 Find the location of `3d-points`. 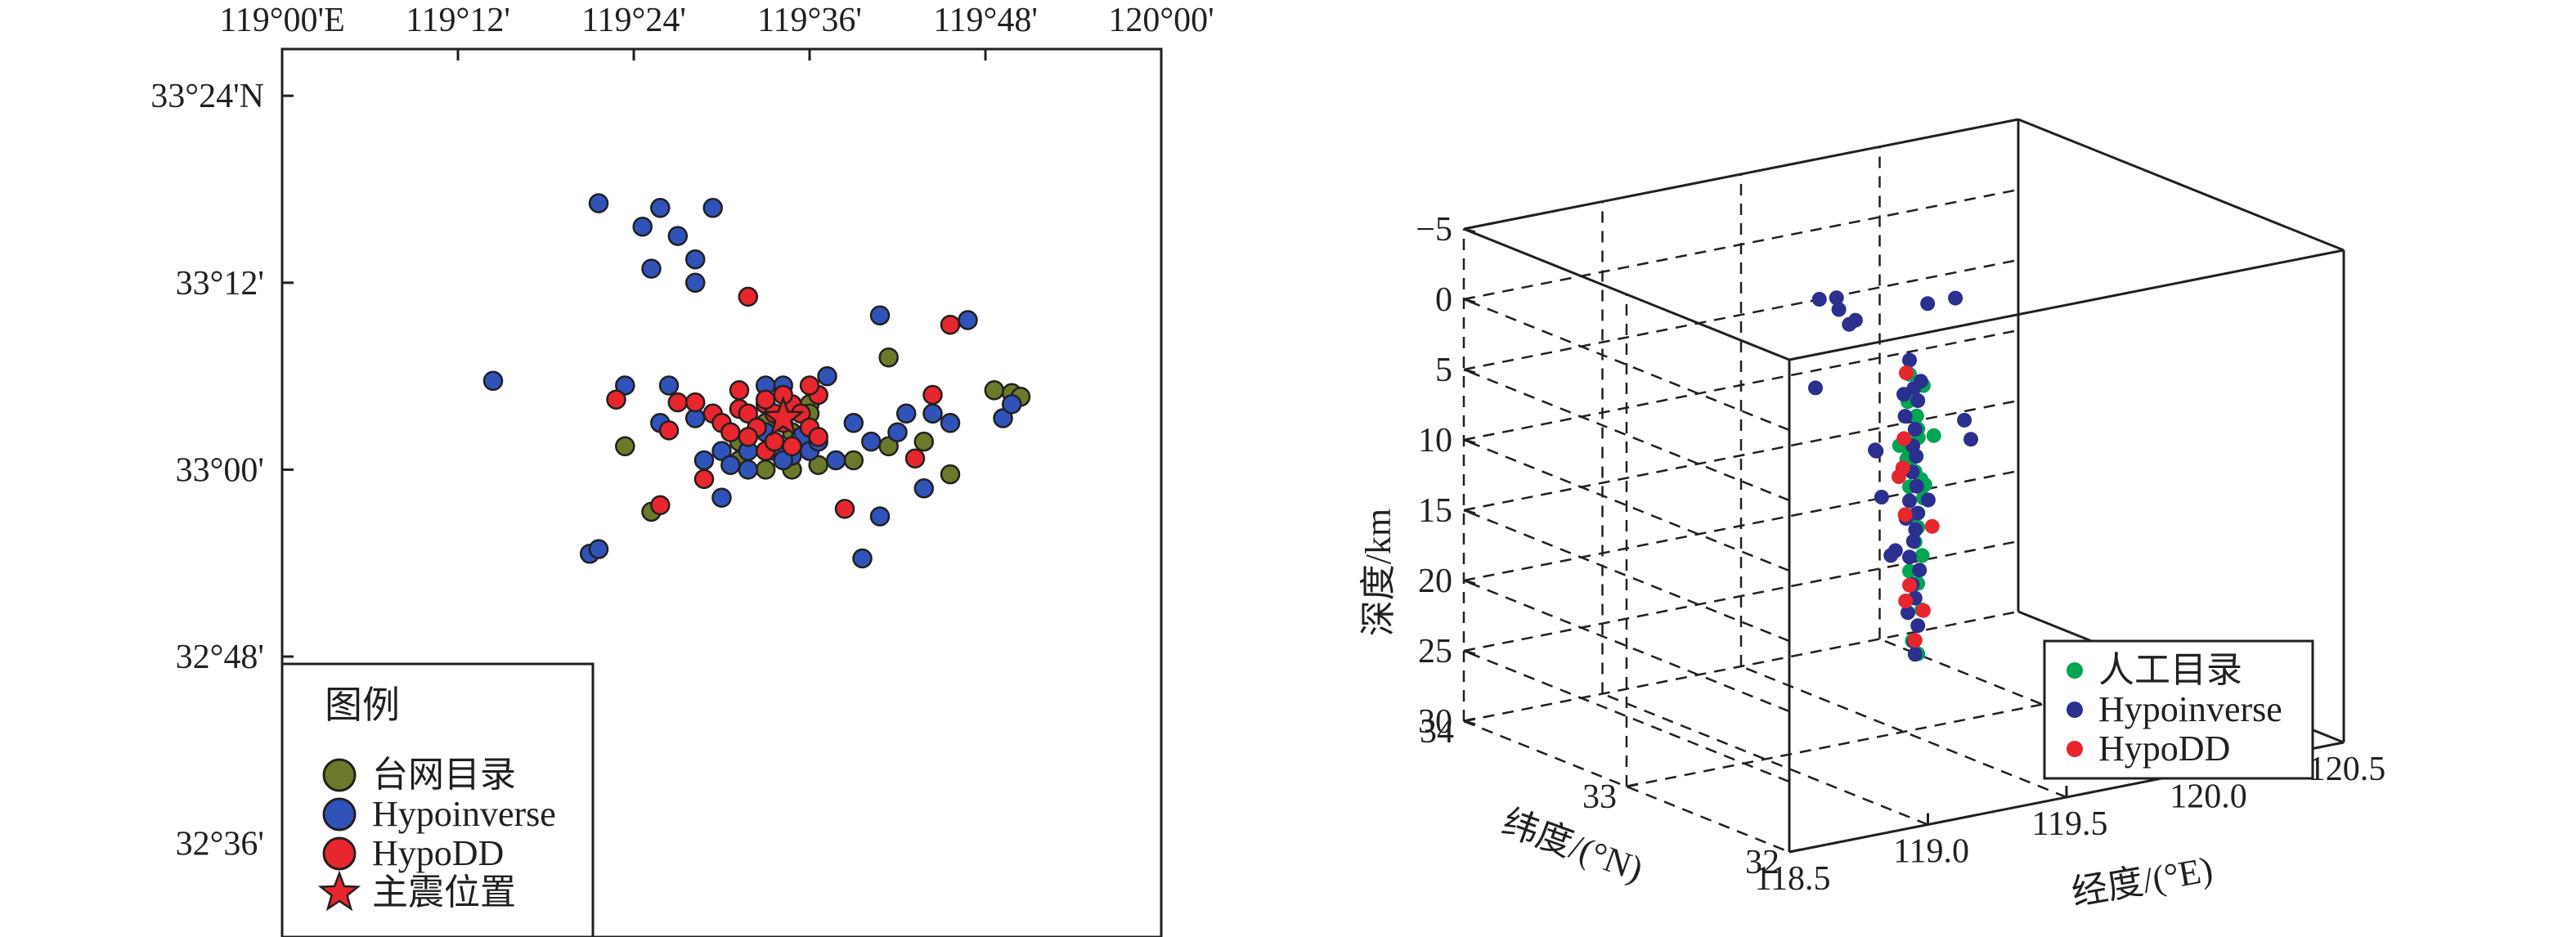

3d-points is located at coordinates (1893, 476).